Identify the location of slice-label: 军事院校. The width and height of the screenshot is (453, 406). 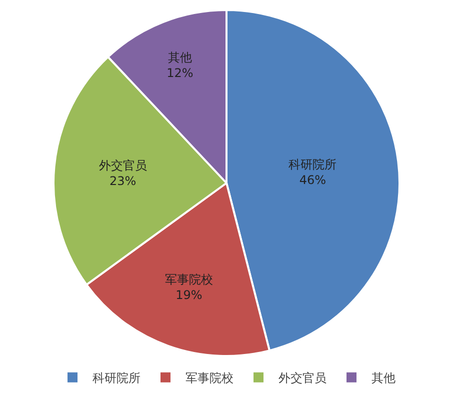
(188, 279).